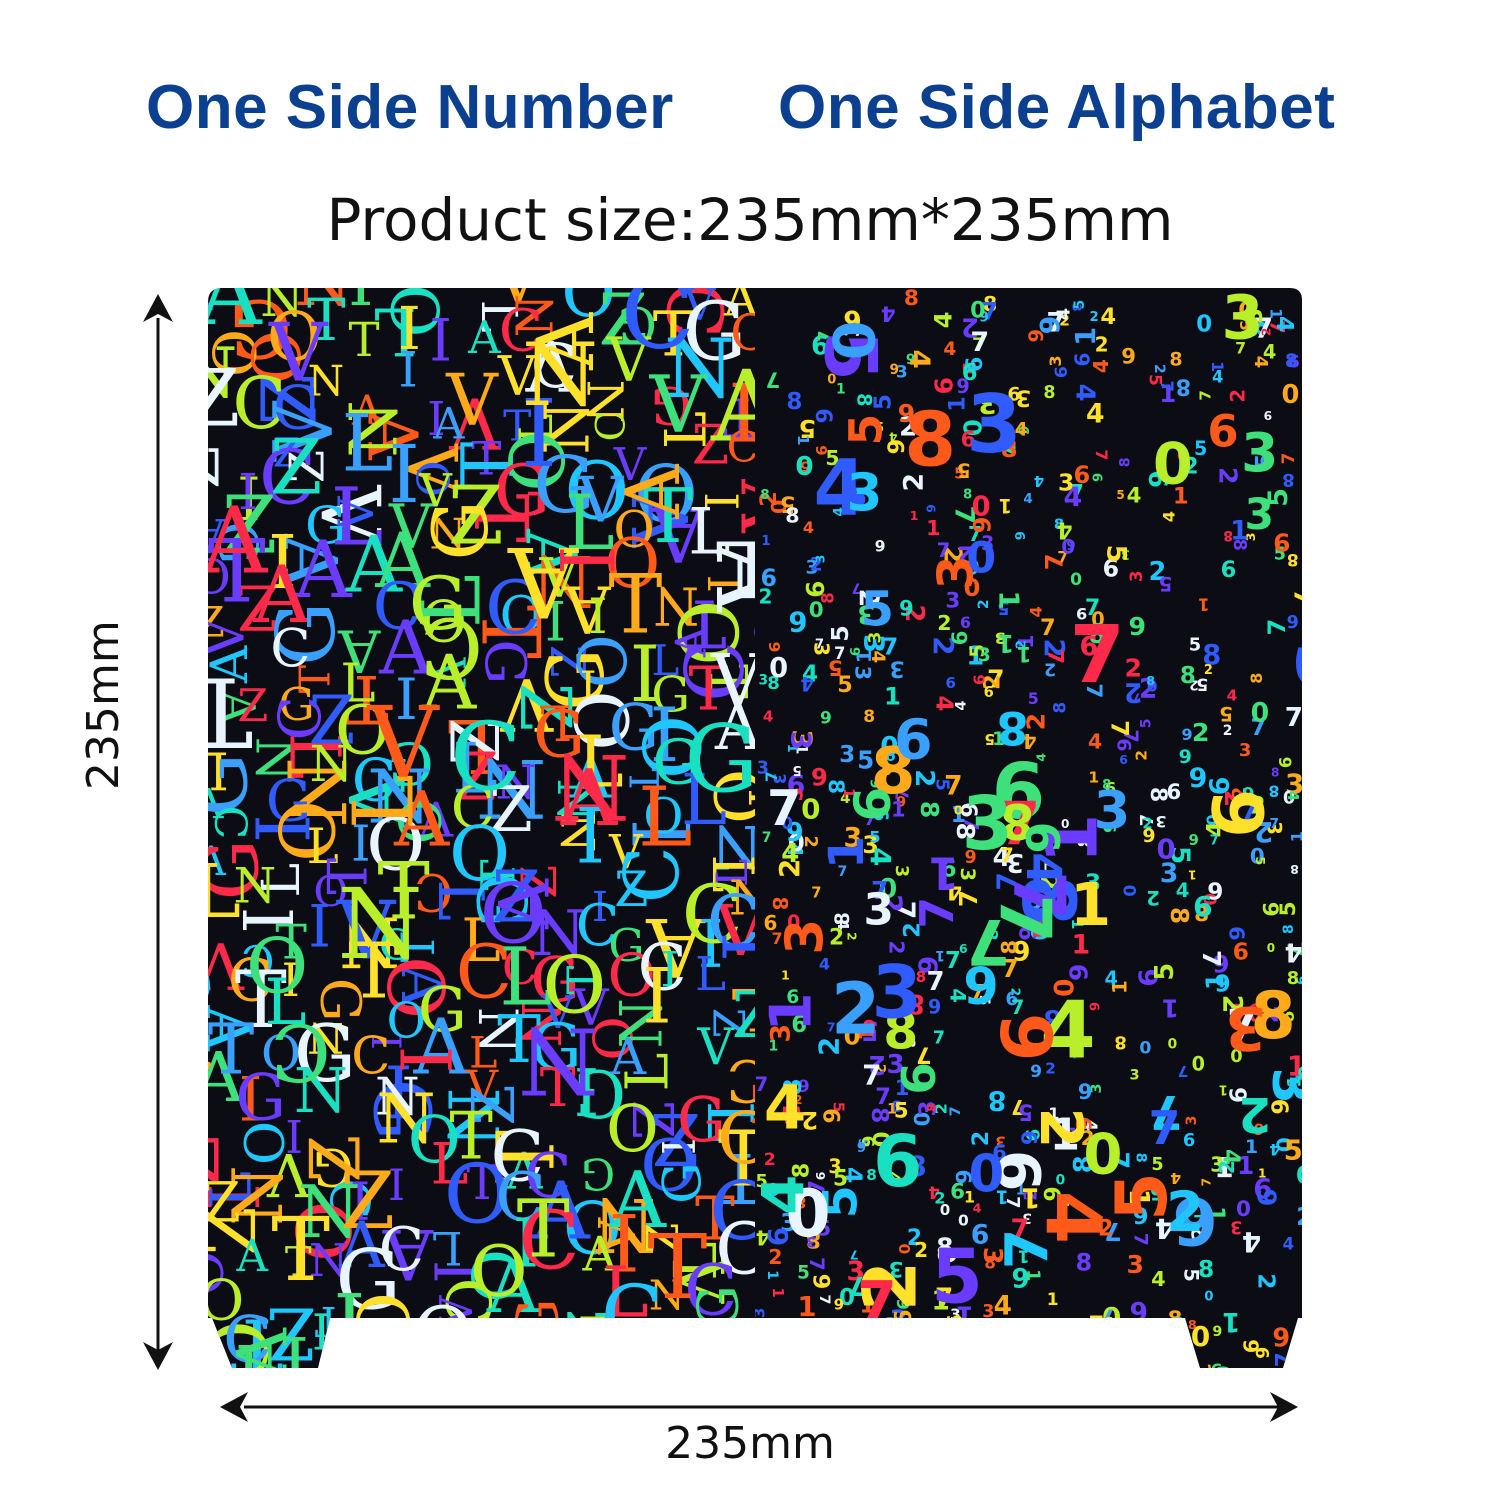  Describe the element at coordinates (309, 561) in the screenshot. I see `pattern-letter: A` at that location.